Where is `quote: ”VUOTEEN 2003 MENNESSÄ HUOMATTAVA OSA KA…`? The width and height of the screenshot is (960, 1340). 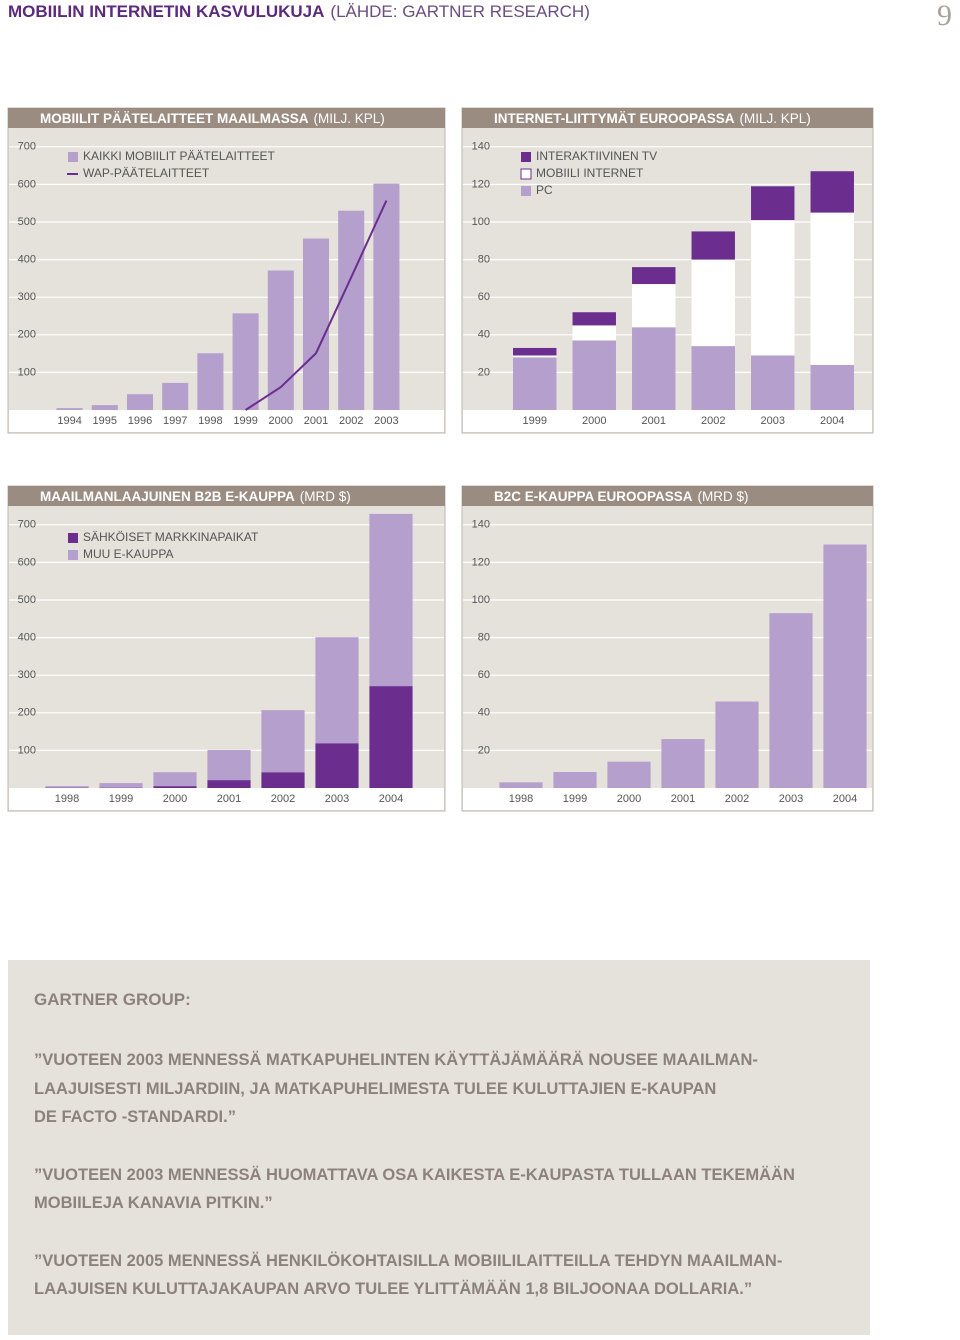
quote: ”VUOTEEN 2003 MENNESSÄ HUOMATTAVA OSA KA… is located at coordinates (452, 1189).